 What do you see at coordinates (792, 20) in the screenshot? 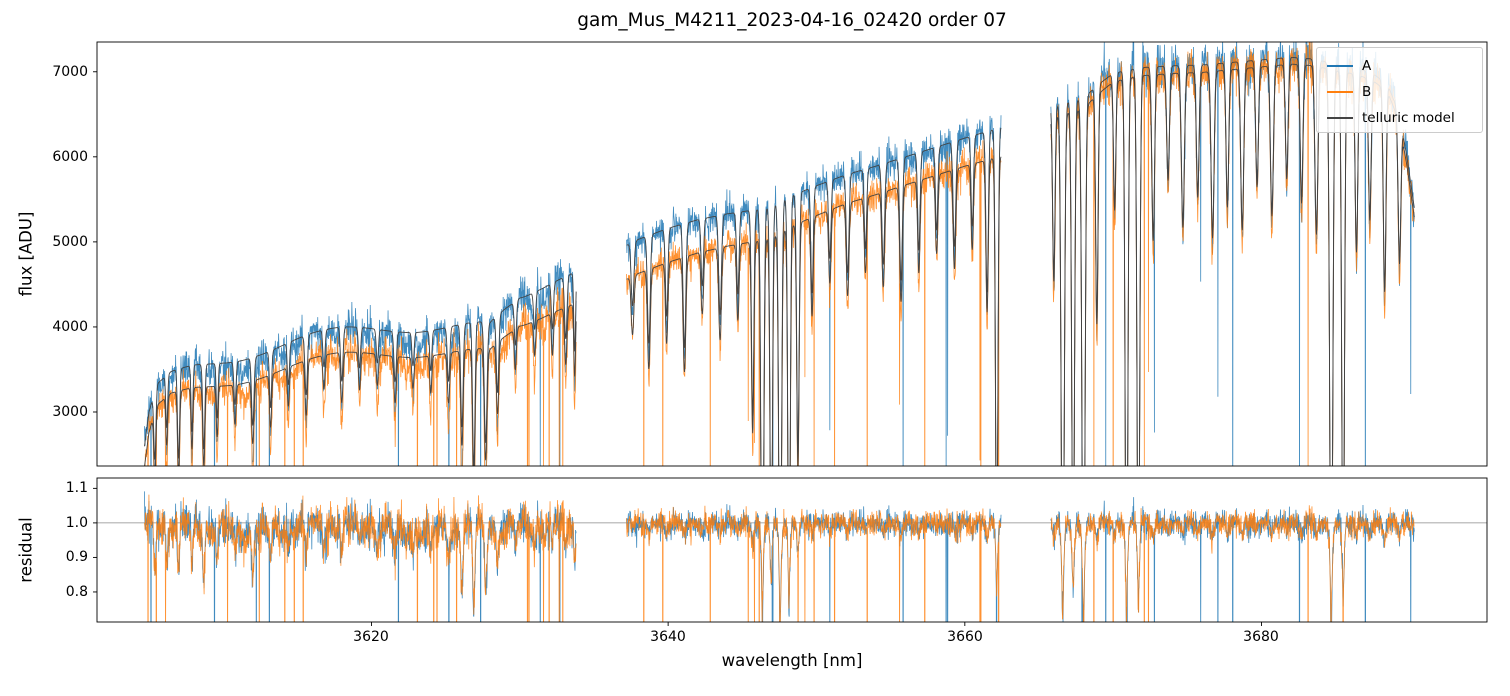
I see `plot-title: gam_Mus_M4211_2023-04-16_02420 order 07` at bounding box center [792, 20].